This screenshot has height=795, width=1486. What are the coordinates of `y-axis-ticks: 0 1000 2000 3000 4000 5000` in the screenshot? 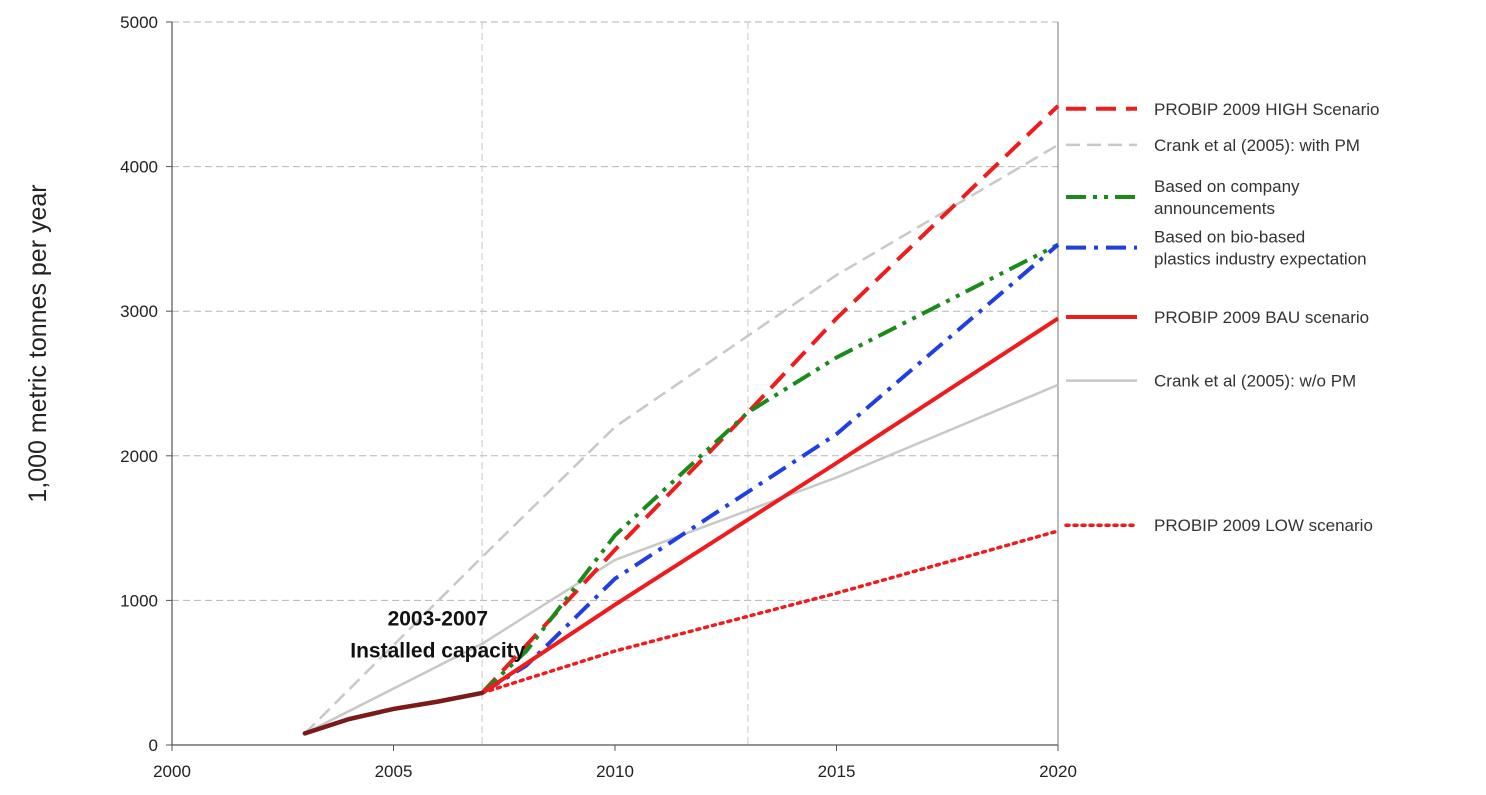 It's located at (146, 384).